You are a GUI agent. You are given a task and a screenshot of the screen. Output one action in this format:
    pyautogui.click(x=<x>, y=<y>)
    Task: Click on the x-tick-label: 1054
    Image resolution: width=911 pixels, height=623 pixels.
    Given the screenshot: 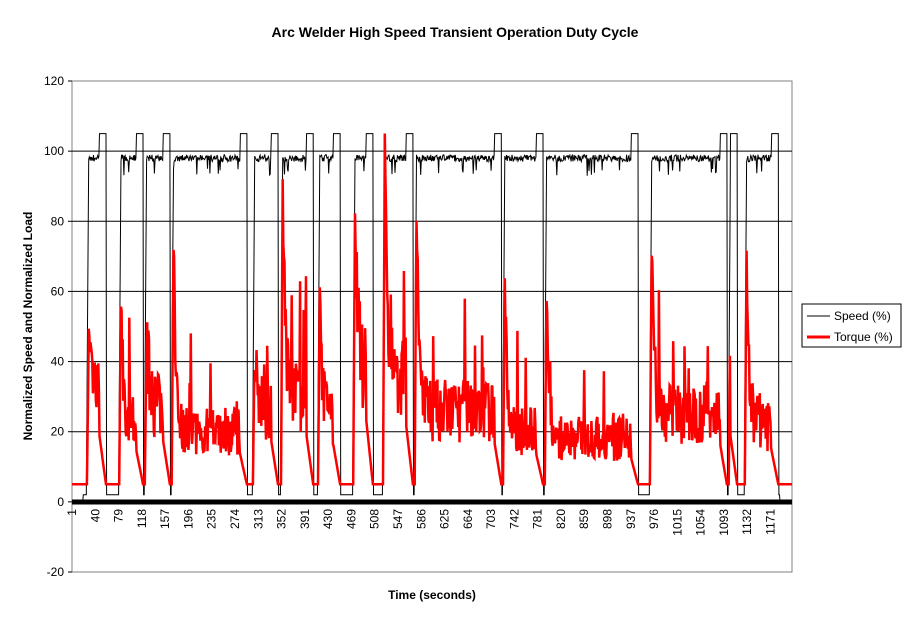 What is the action you would take?
    pyautogui.click(x=701, y=522)
    